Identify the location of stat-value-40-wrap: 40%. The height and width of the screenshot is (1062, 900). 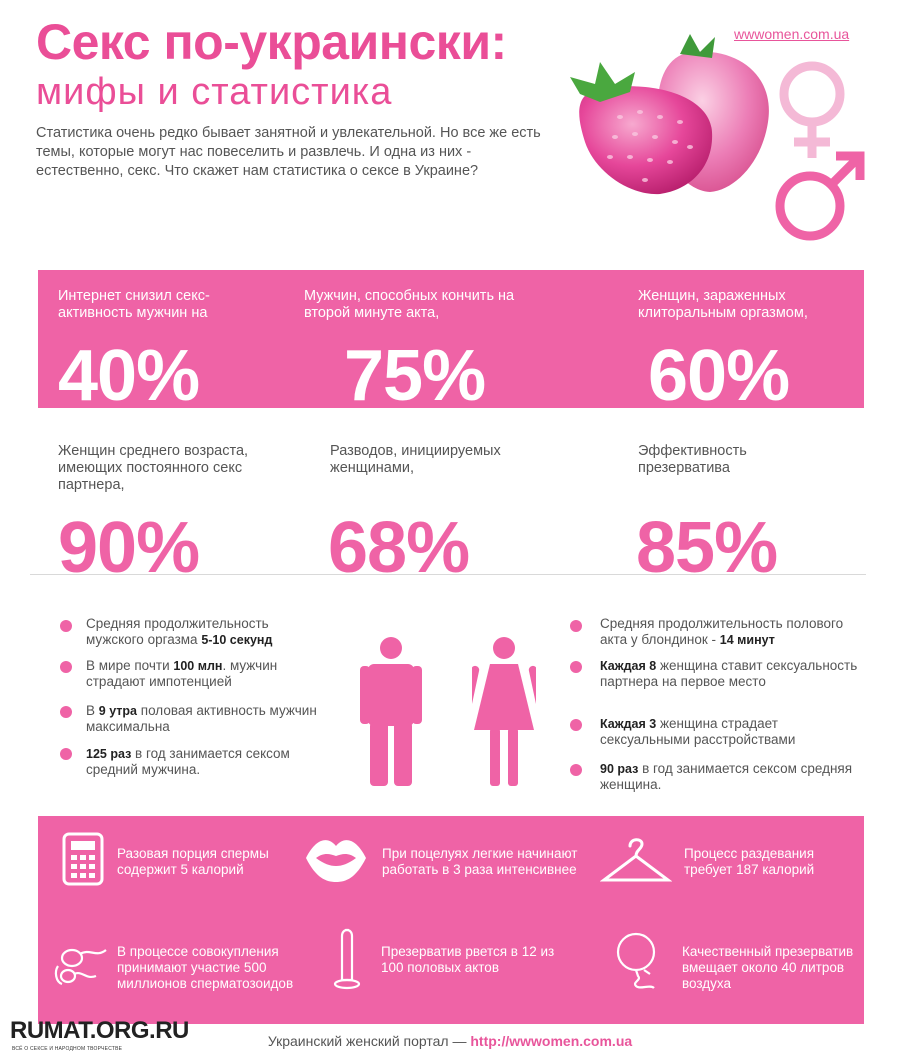
(158, 374).